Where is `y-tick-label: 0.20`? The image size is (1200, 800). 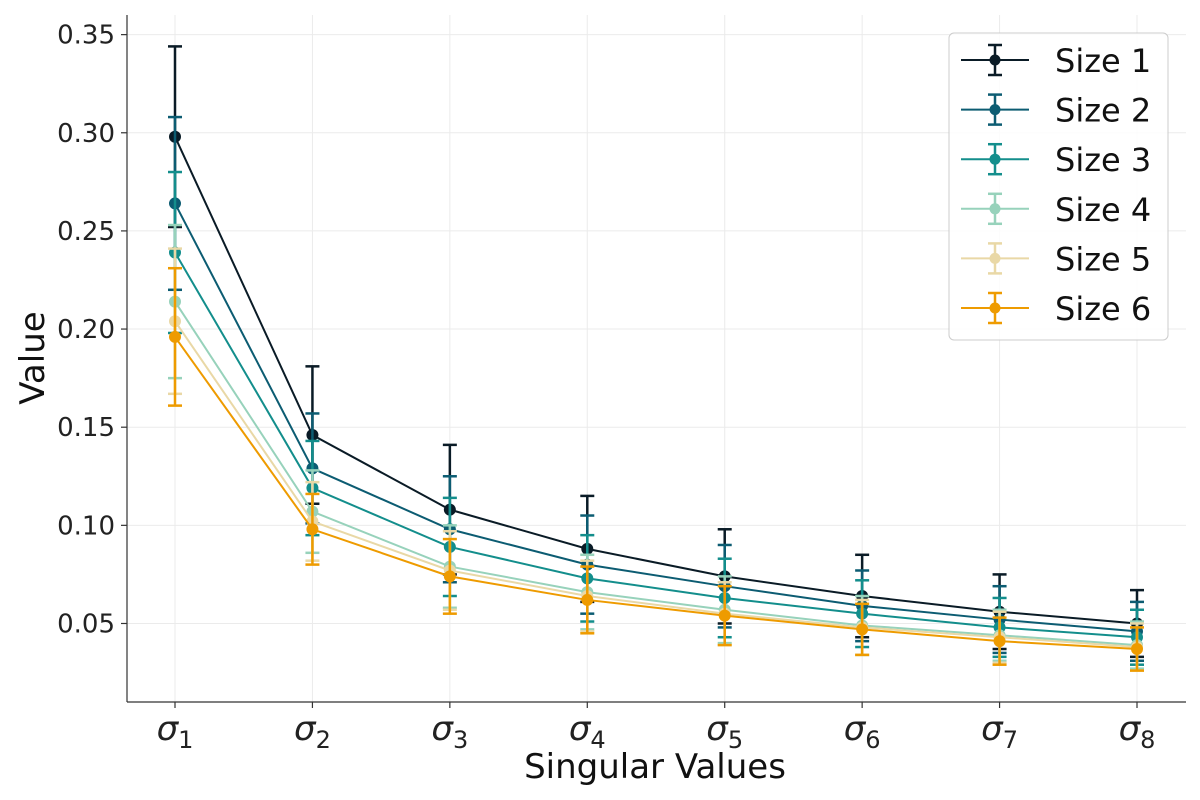
y-tick-label: 0.20 is located at coordinates (86, 330).